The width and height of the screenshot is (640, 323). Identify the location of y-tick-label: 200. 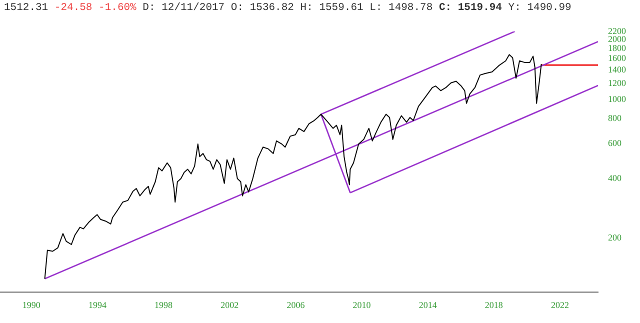
(615, 237).